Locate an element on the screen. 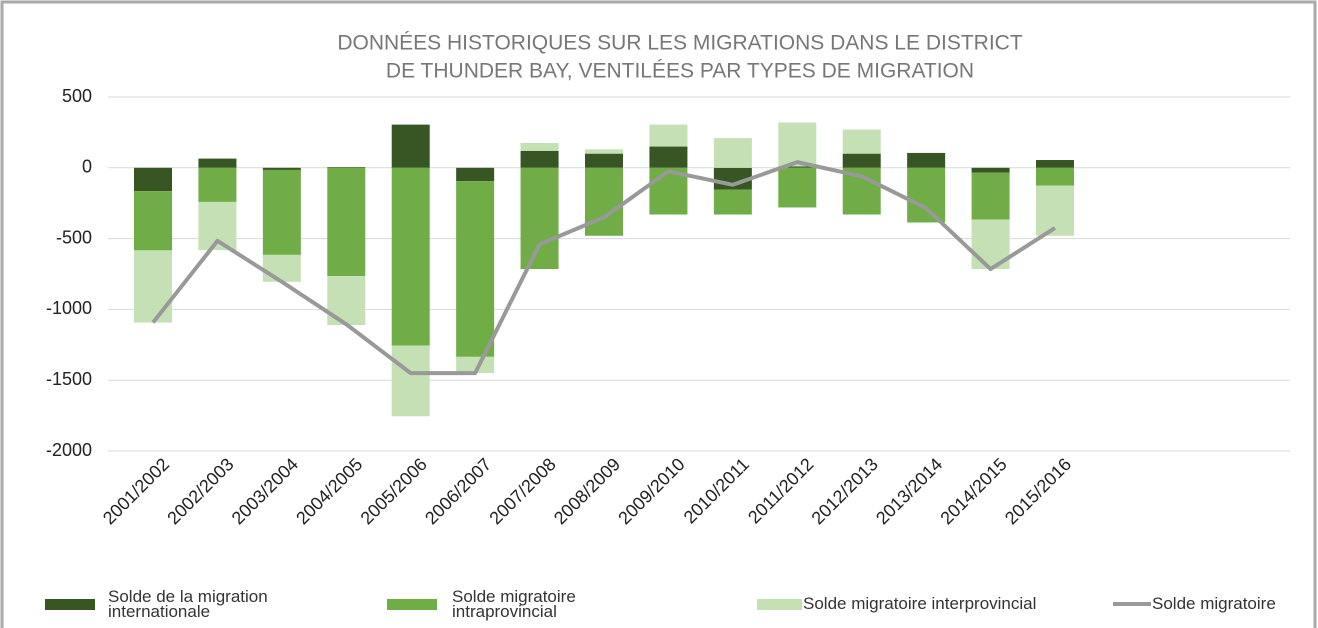 The width and height of the screenshot is (1318, 628). legend-label: Solde migratoire is located at coordinates (1214, 603).